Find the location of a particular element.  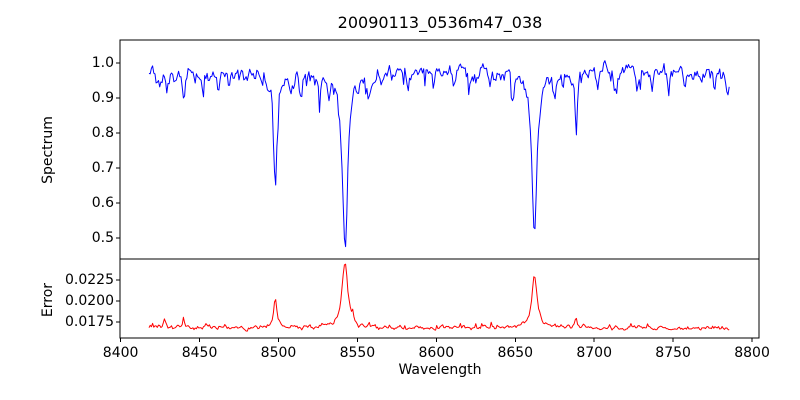

x-tick-label: 8450 is located at coordinates (199, 353).